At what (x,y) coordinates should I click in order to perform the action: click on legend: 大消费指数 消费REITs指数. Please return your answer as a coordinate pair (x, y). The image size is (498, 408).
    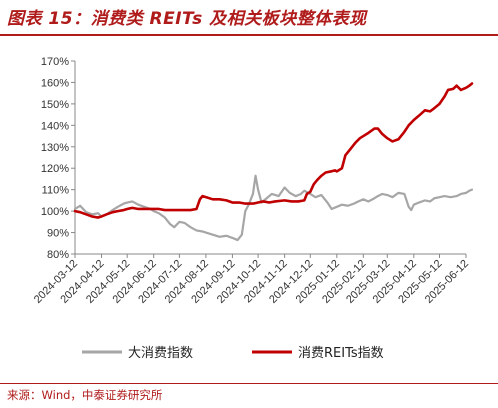
    Looking at the image, I should click on (233, 353).